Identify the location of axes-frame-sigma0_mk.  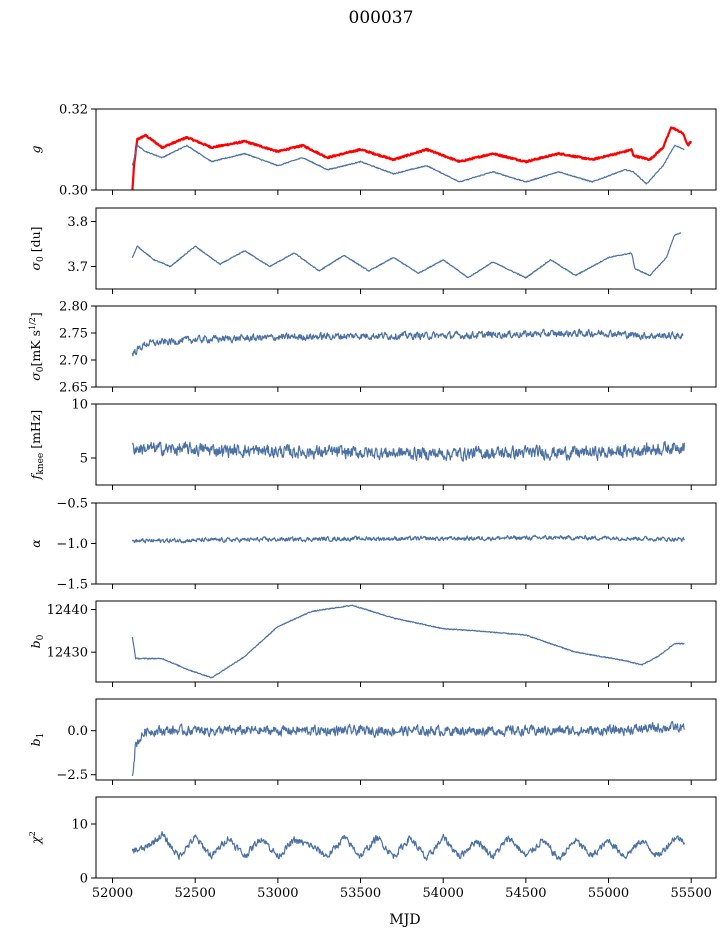
(406, 346).